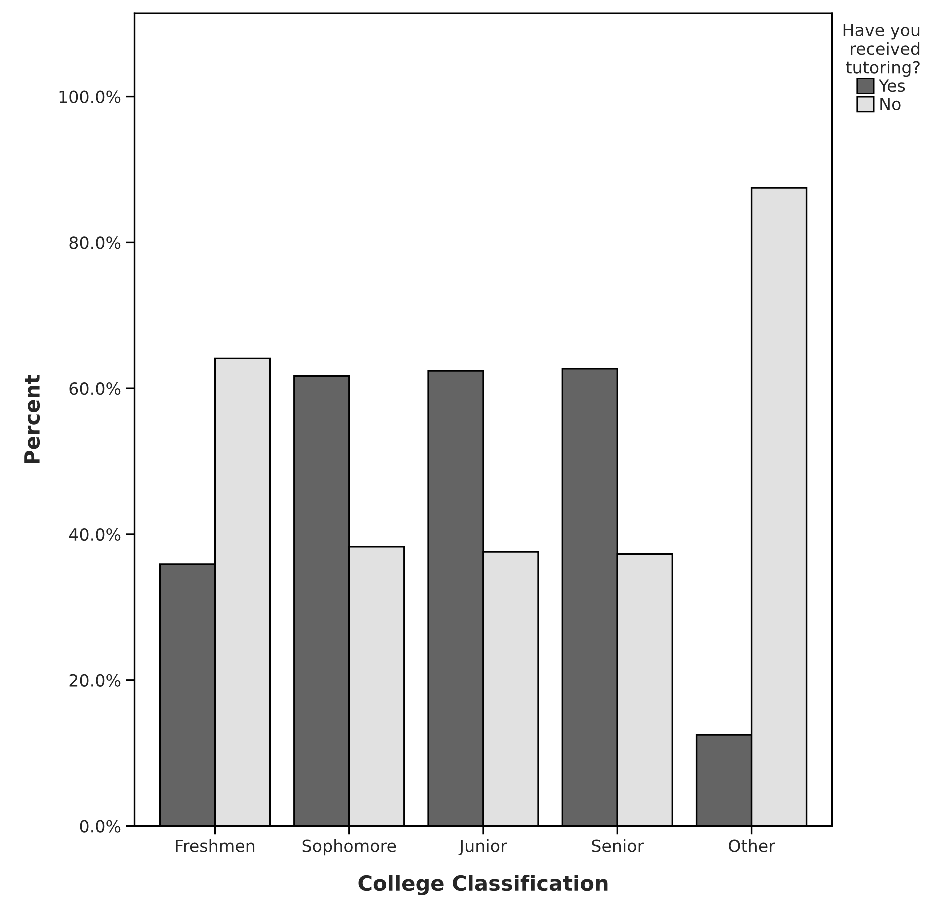 The image size is (949, 909). What do you see at coordinates (95, 535) in the screenshot?
I see `y-tick-label: 40.0%` at bounding box center [95, 535].